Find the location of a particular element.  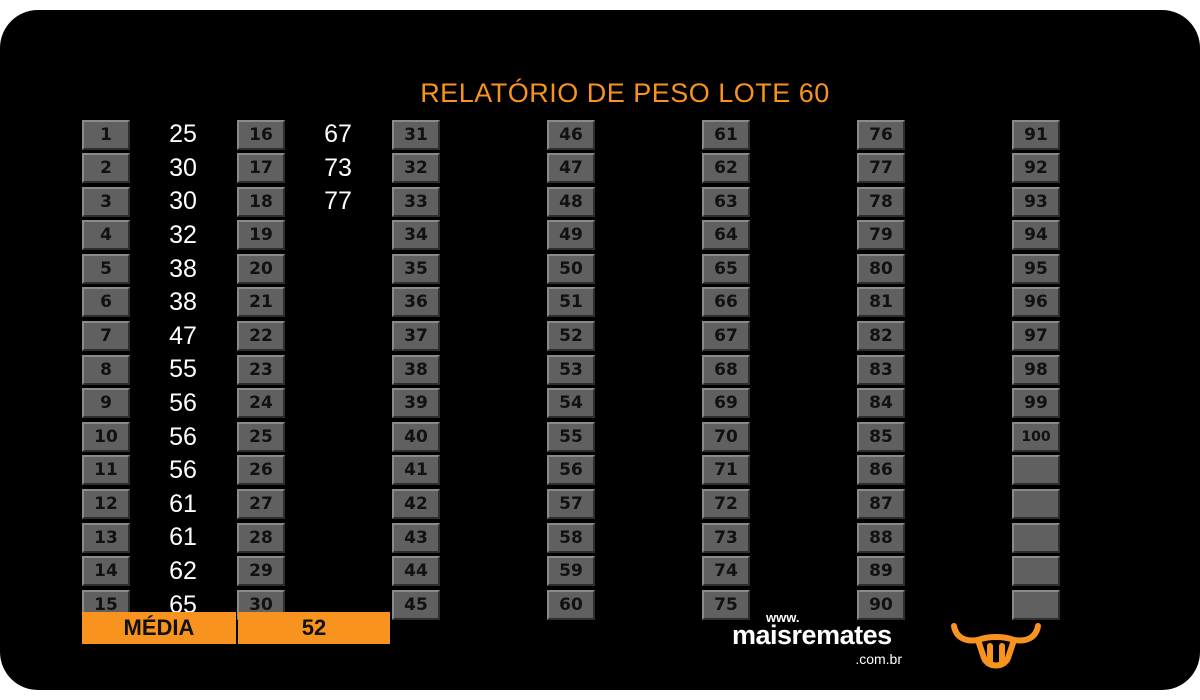

grid-column: 46 47 48 49 50 51 52 53 54 55 56 57 58 59 60 is located at coordinates (624, 370).